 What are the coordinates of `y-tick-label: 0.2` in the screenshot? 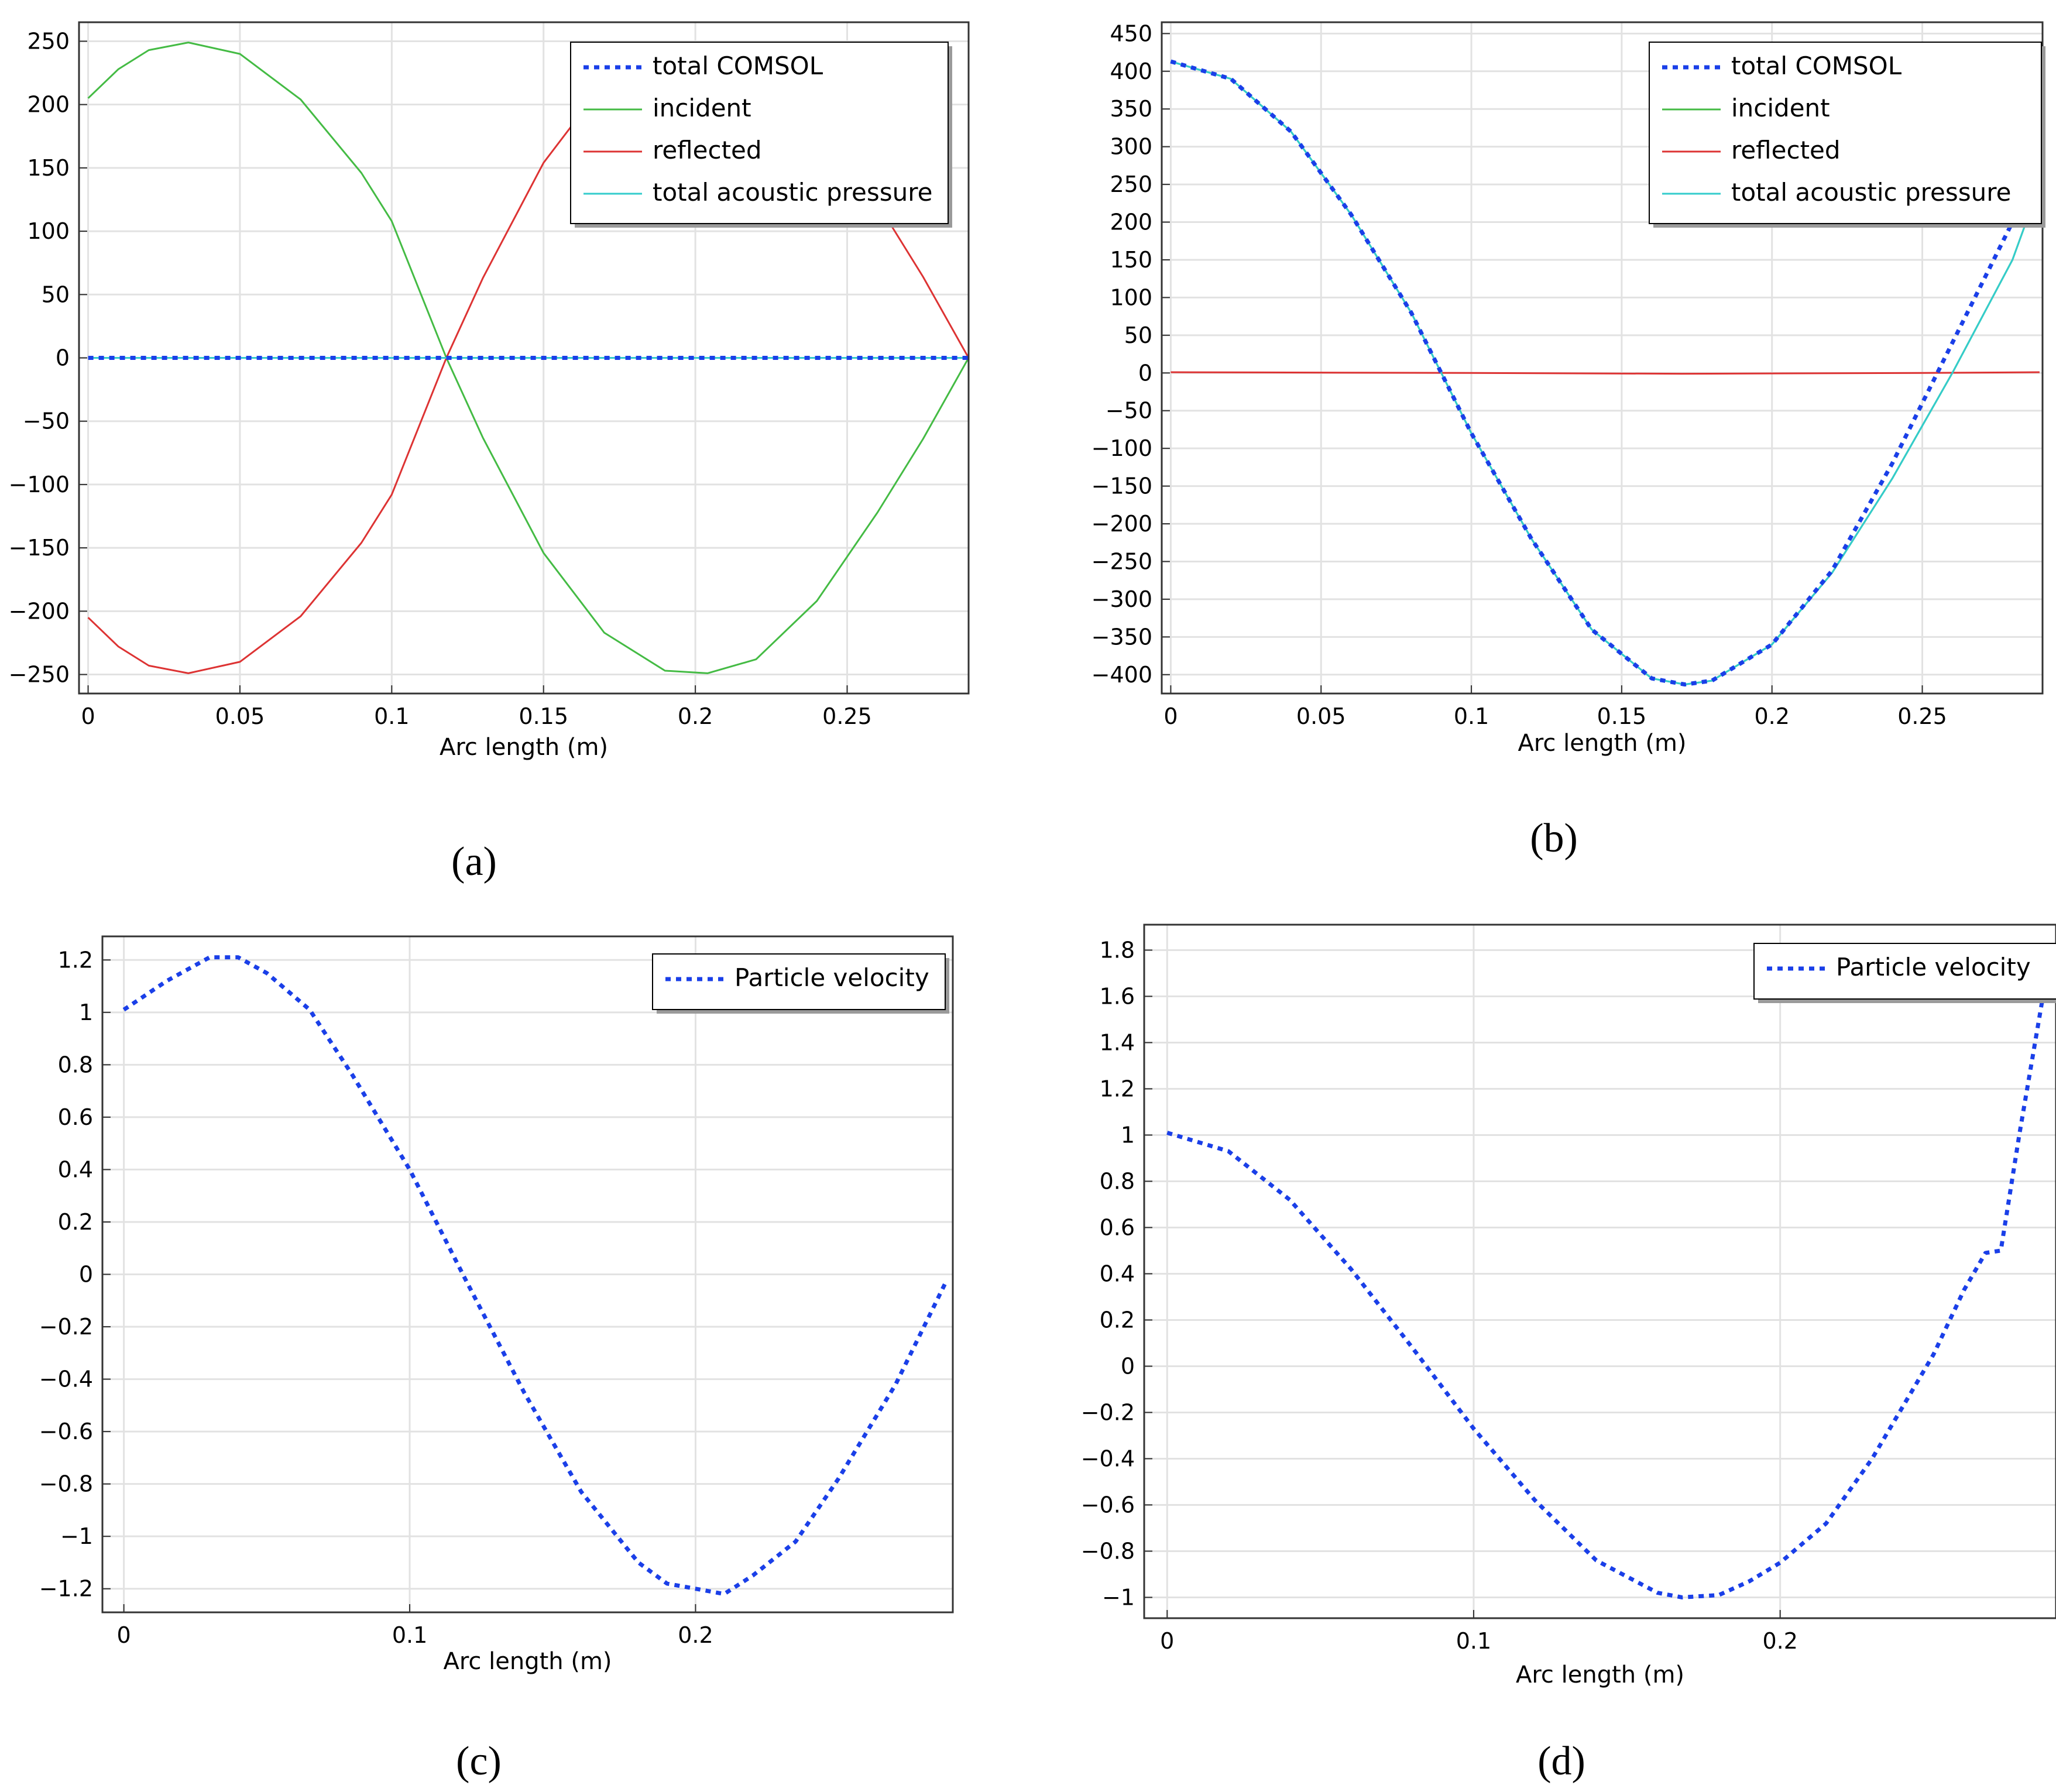 It's located at (76, 1222).